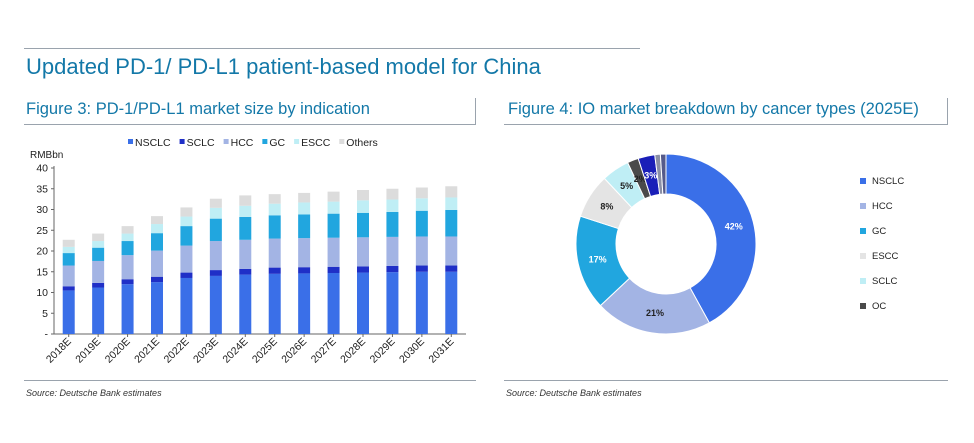 This screenshot has height=443, width=974. Describe the element at coordinates (475, 111) in the screenshot. I see `figure3-title-edge` at that location.